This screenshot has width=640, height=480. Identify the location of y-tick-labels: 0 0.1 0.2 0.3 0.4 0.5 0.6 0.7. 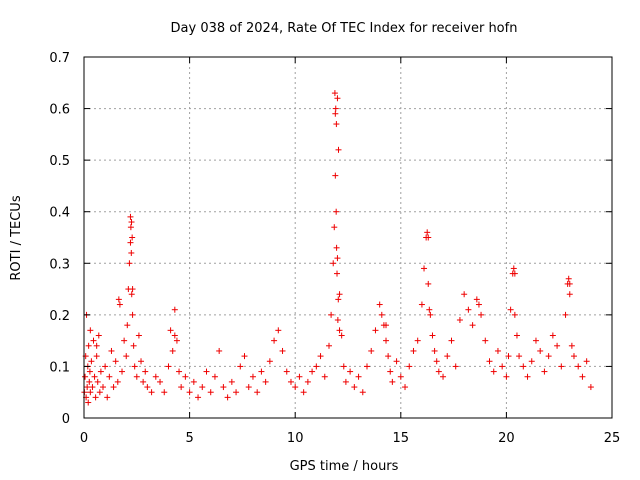
(59, 239).